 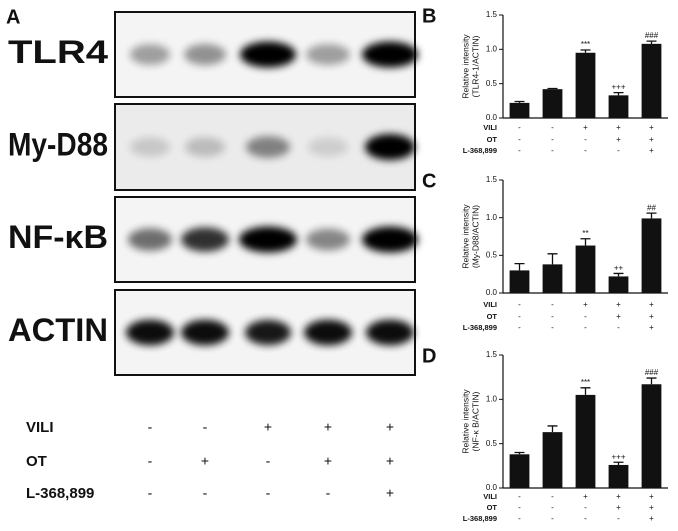 What do you see at coordinates (475, 421) in the screenshot?
I see `y-axis-label: (NF-κ B/ACTIN)` at bounding box center [475, 421].